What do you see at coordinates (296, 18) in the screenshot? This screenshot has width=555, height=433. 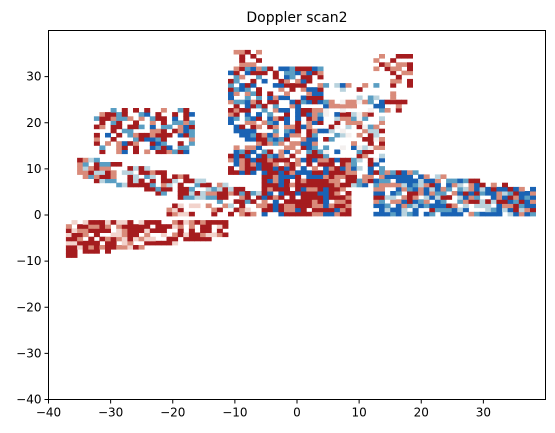 I see `chart-title: Doppler scan2` at bounding box center [296, 18].